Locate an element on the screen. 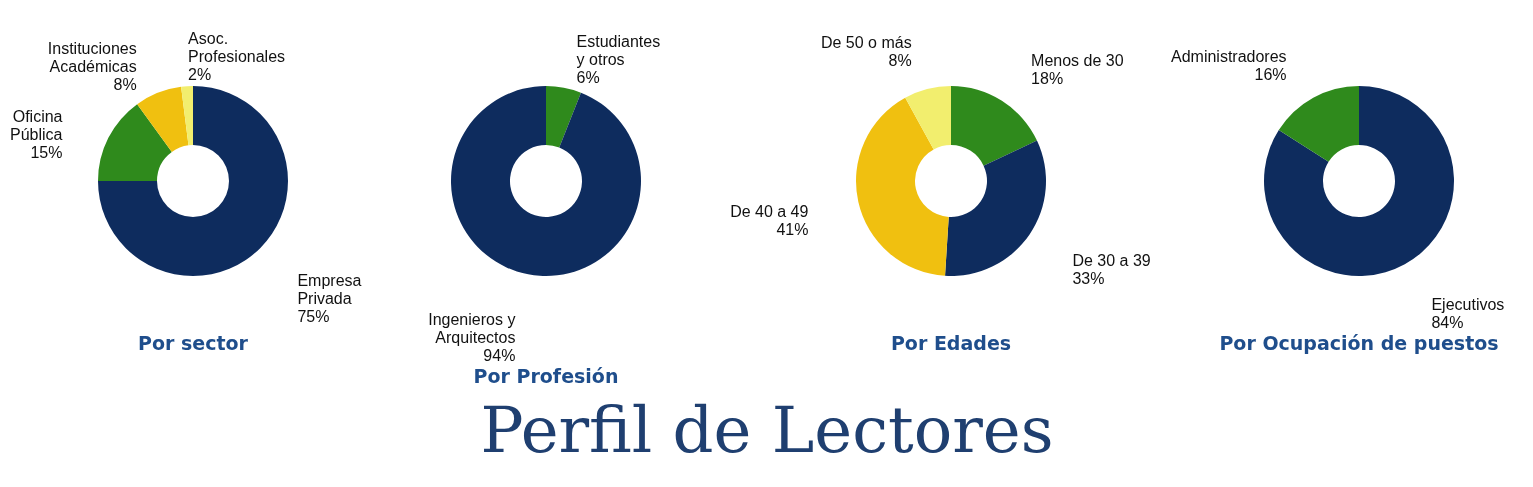 This screenshot has width=1533, height=487. slice-label: Asoc. Profesionales is located at coordinates (236, 48).